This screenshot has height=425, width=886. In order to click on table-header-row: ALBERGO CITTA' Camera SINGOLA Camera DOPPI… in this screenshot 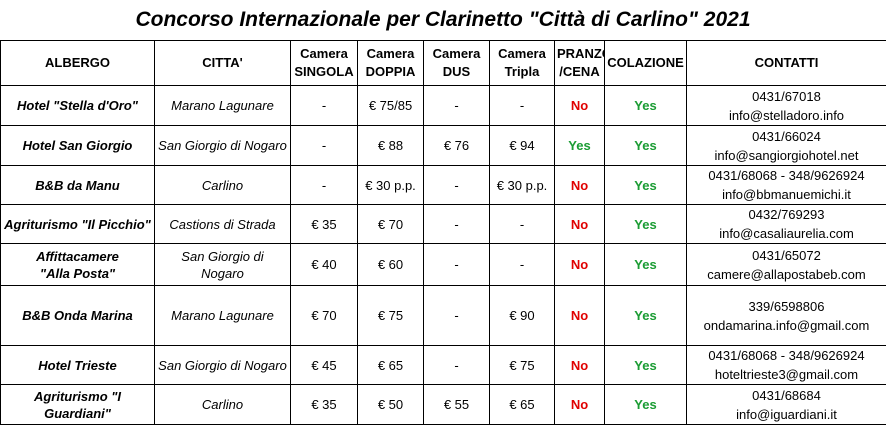, I will do `click(443, 63)`.